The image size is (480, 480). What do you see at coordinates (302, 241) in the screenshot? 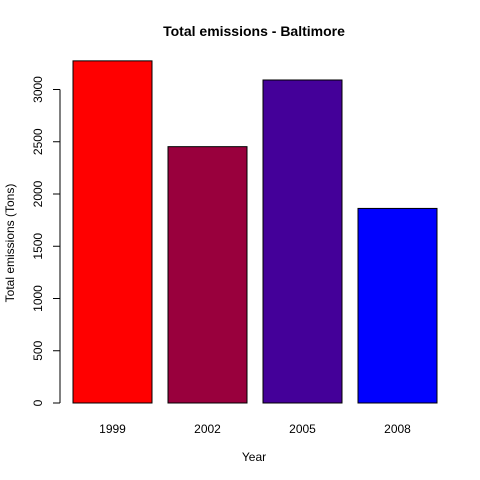
I see `bar-2005` at bounding box center [302, 241].